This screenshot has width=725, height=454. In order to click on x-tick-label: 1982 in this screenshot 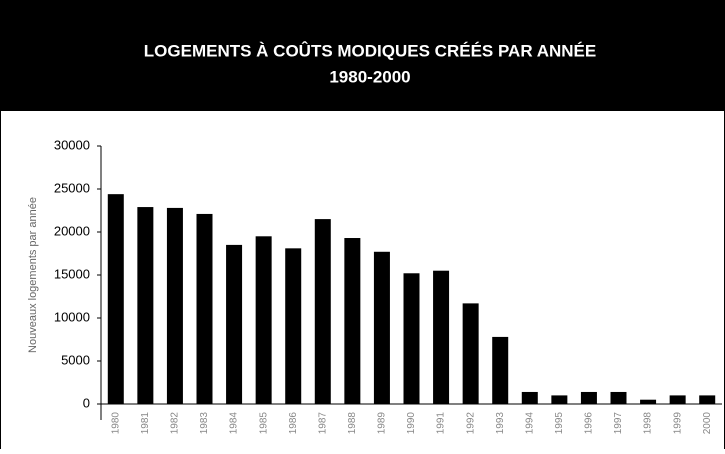, I will do `click(175, 423)`.